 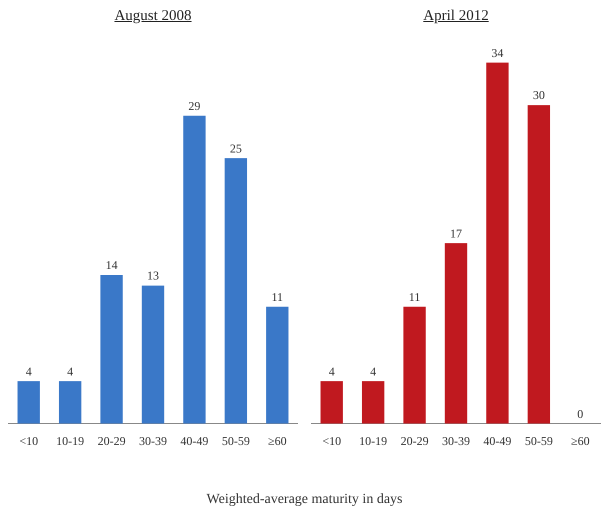 I want to click on data-label: 0, so click(x=580, y=413).